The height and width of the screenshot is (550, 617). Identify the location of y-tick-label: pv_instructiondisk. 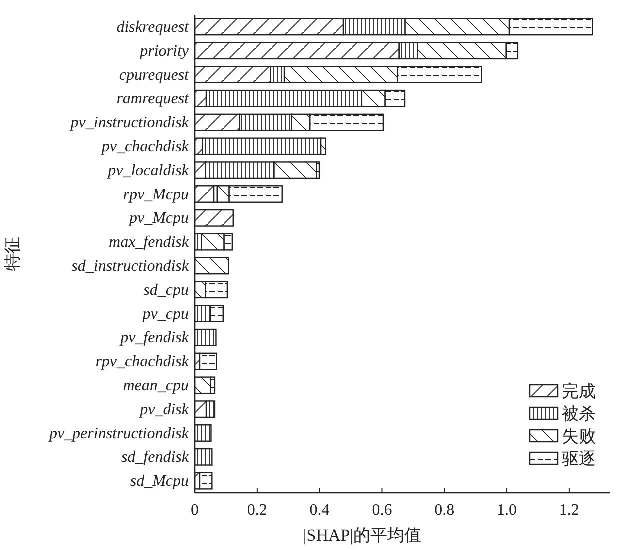
(130, 123).